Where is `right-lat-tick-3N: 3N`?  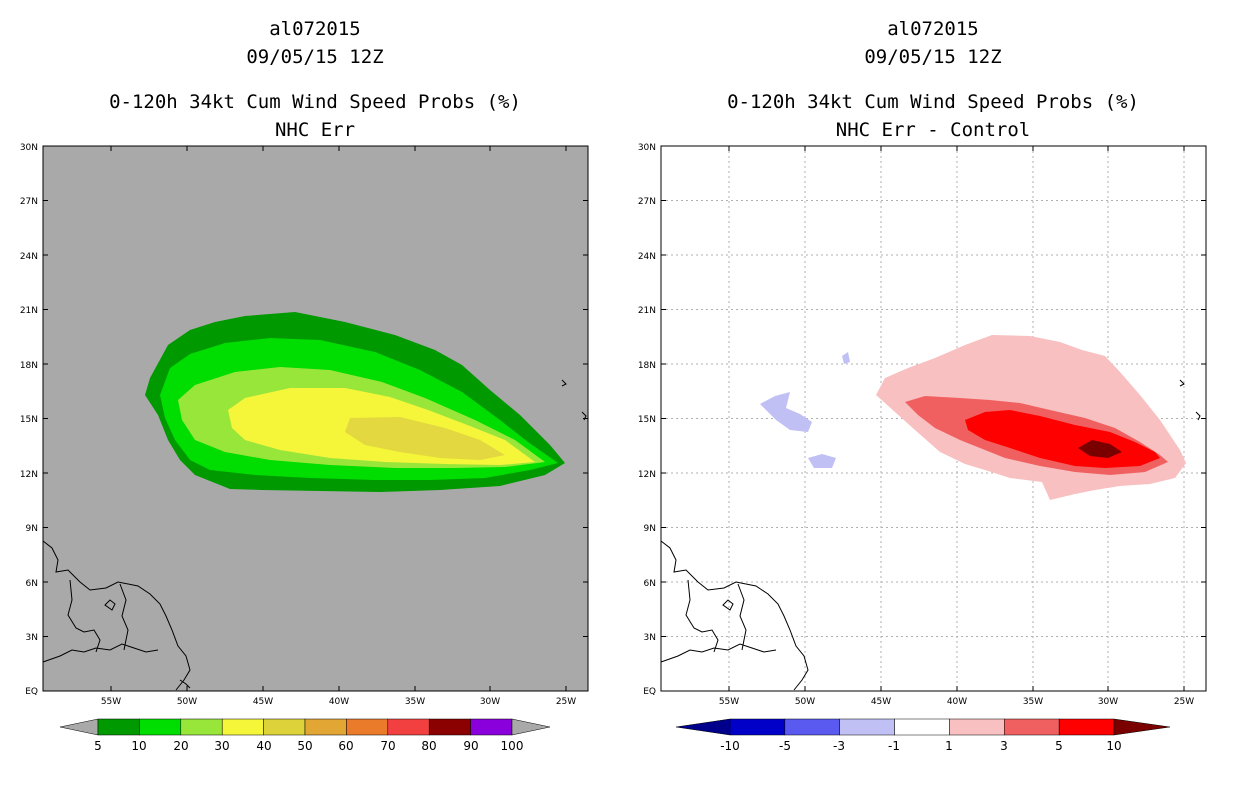
right-lat-tick-3N: 3N is located at coordinates (650, 638).